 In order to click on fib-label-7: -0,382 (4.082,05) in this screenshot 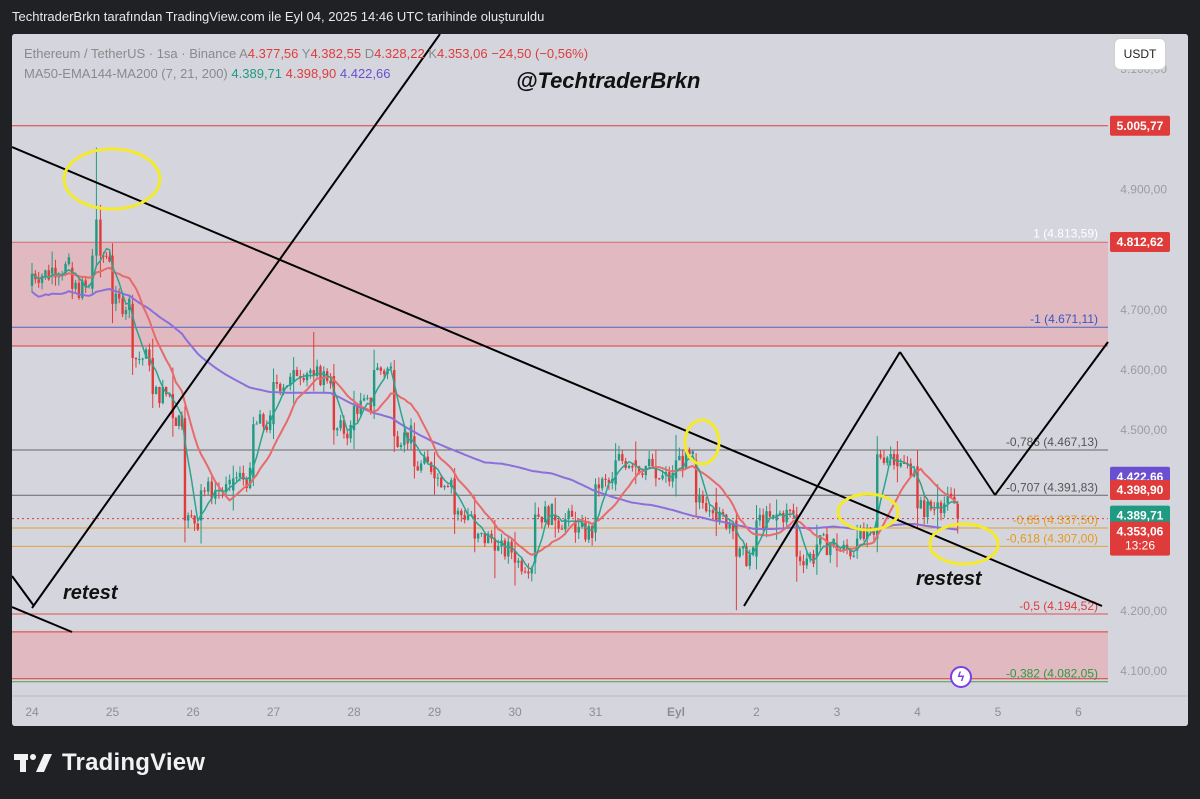, I will do `click(1052, 674)`.